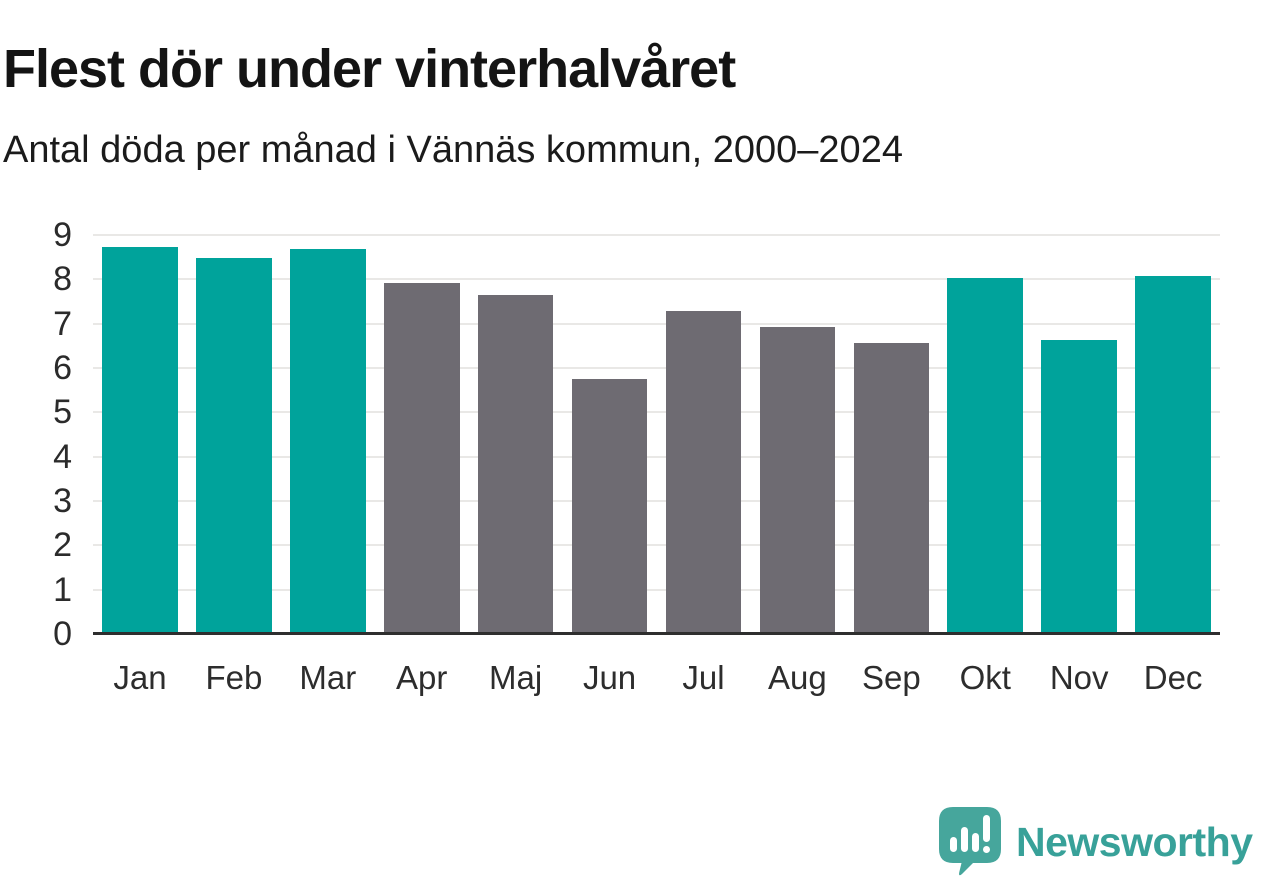 This screenshot has width=1262, height=879. What do you see at coordinates (234, 446) in the screenshot?
I see `bar-feb` at bounding box center [234, 446].